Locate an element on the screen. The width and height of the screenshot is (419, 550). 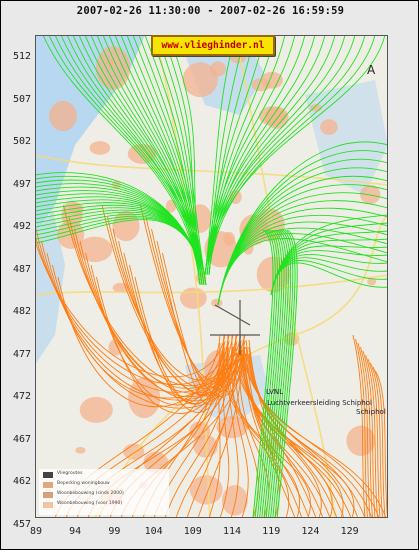
x-tick-label: 89 is located at coordinates (36, 531).